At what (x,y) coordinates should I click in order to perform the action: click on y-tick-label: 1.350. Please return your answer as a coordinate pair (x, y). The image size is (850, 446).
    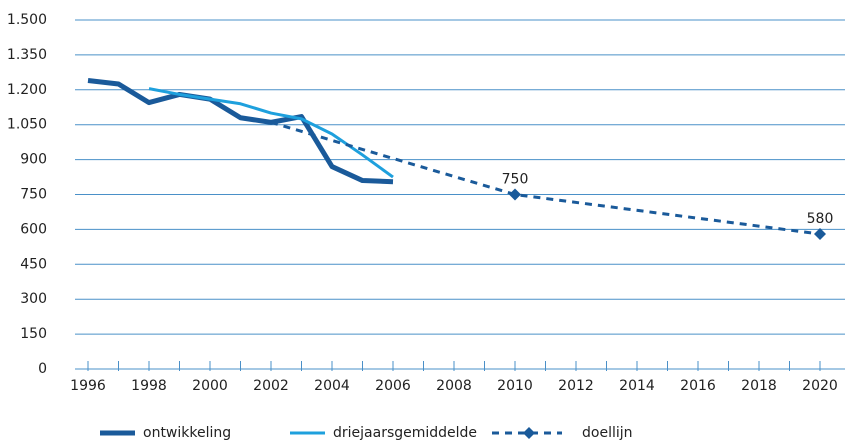
    Looking at the image, I should click on (27, 55).